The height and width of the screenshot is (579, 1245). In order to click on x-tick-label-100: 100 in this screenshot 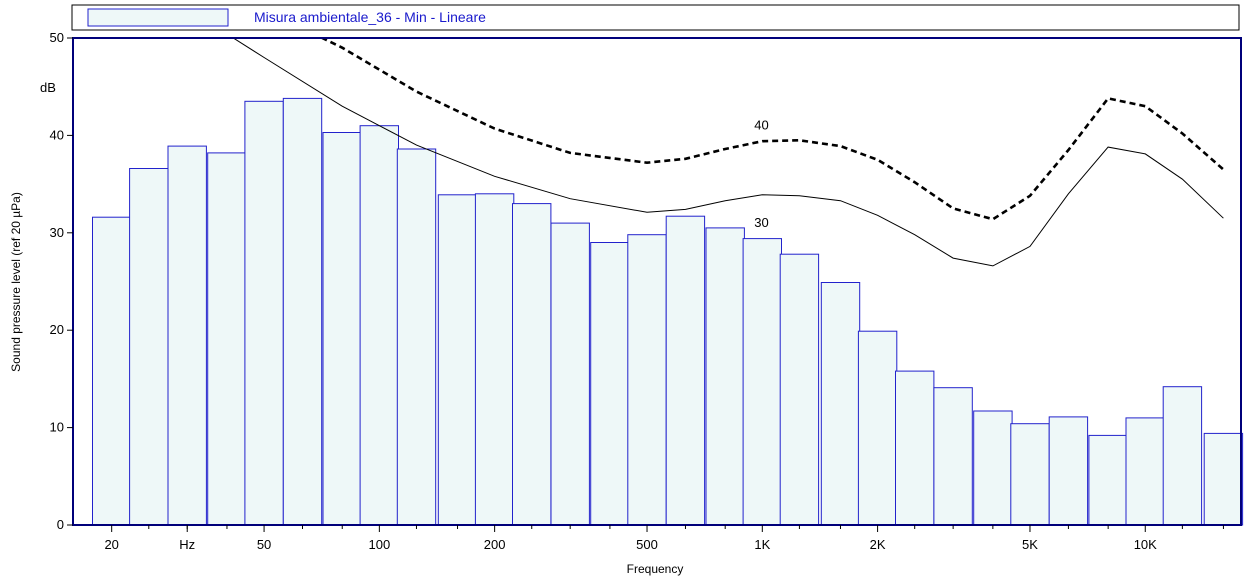, I will do `click(380, 544)`.